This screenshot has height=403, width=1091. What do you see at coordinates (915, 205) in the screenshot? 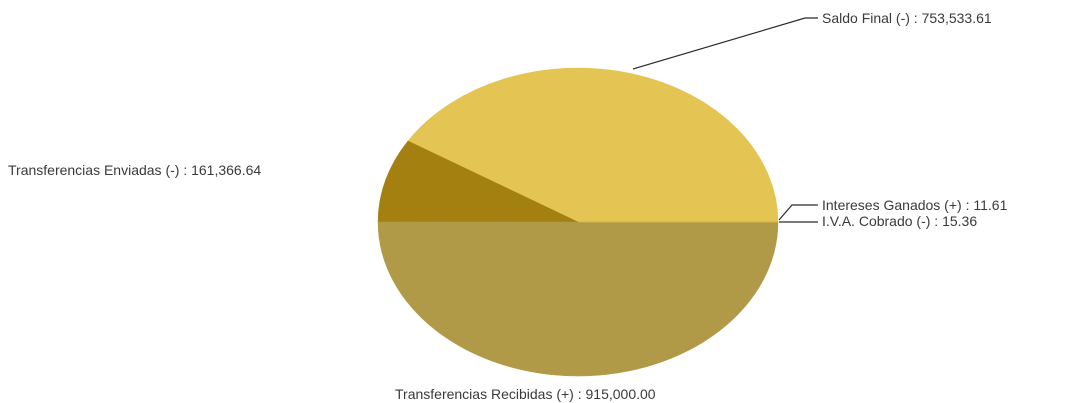
I see `label-intereses-ganados: Intereses Ganados (+) : 11.61` at bounding box center [915, 205].